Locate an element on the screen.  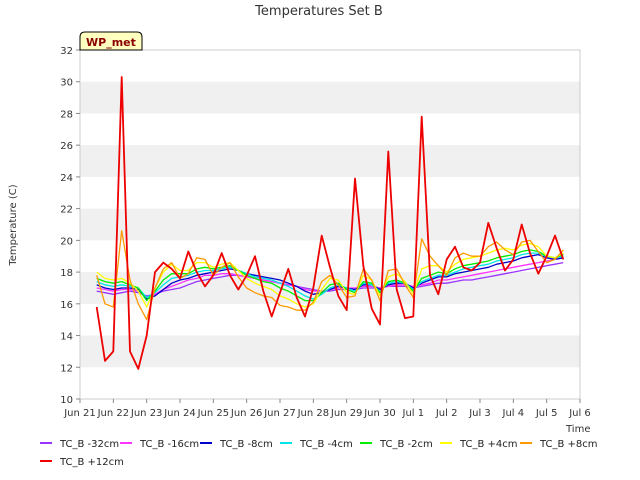
y-tick-label: 22 is located at coordinates (66, 210).